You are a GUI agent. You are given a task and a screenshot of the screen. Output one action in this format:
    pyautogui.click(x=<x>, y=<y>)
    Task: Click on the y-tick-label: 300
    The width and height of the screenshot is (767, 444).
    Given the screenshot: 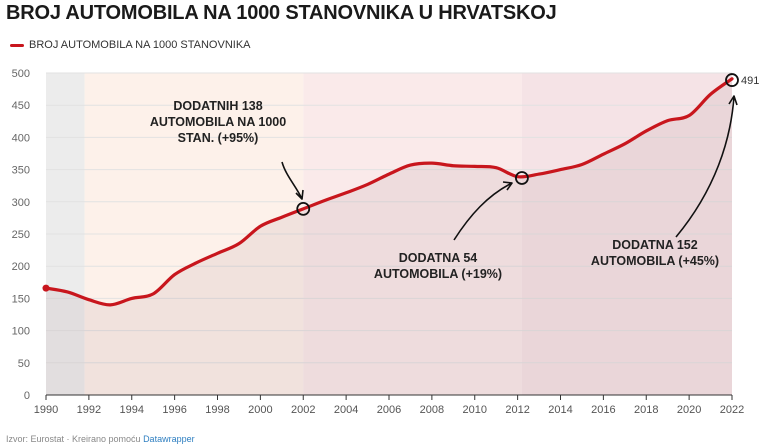 What is the action you would take?
    pyautogui.click(x=21, y=203)
    